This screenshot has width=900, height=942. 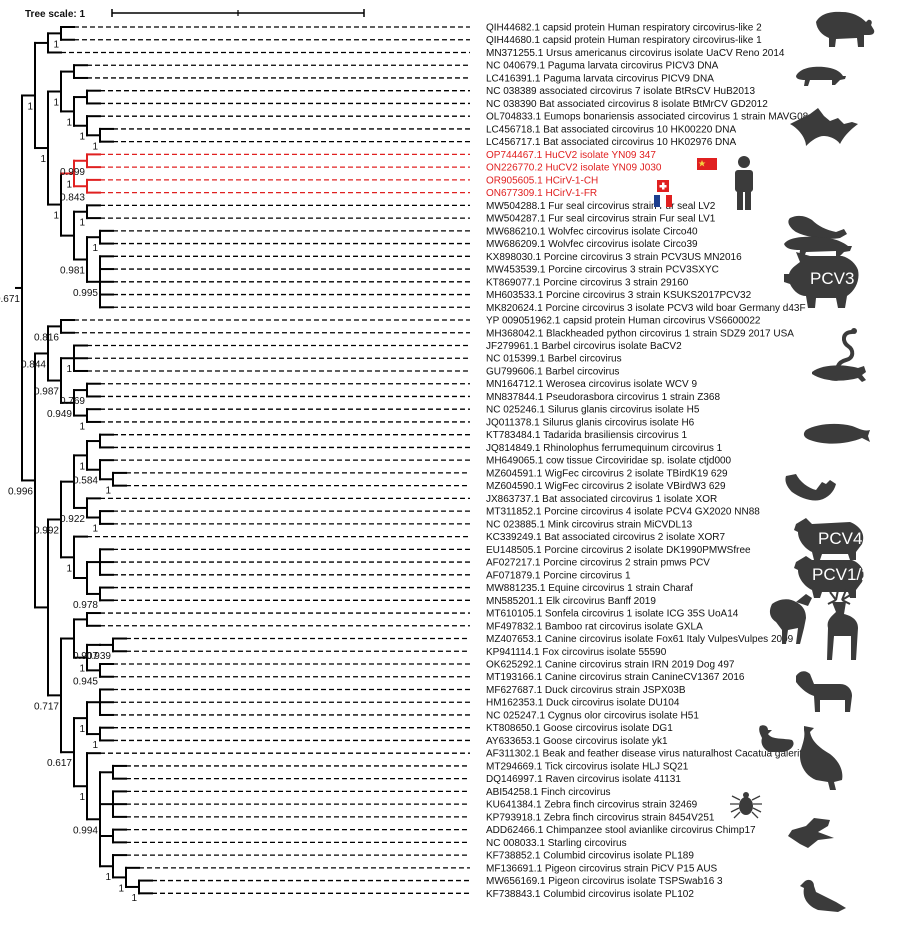 What do you see at coordinates (556, 843) in the screenshot?
I see `leaf-label: NC 008033.1 Starling circovirus` at bounding box center [556, 843].